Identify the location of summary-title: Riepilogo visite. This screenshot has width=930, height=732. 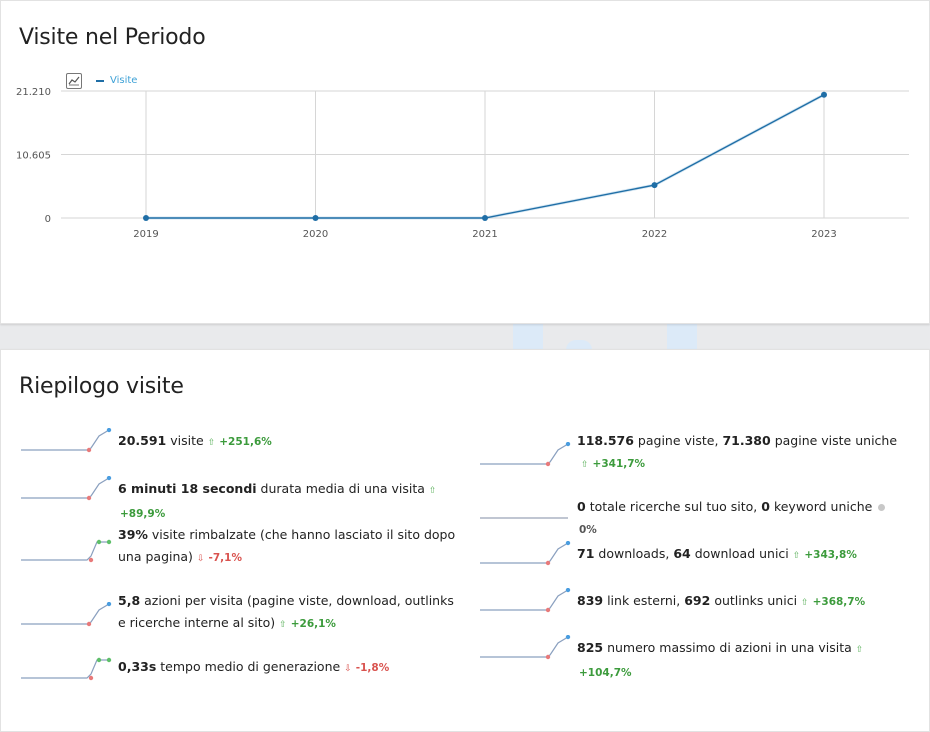
(101, 386).